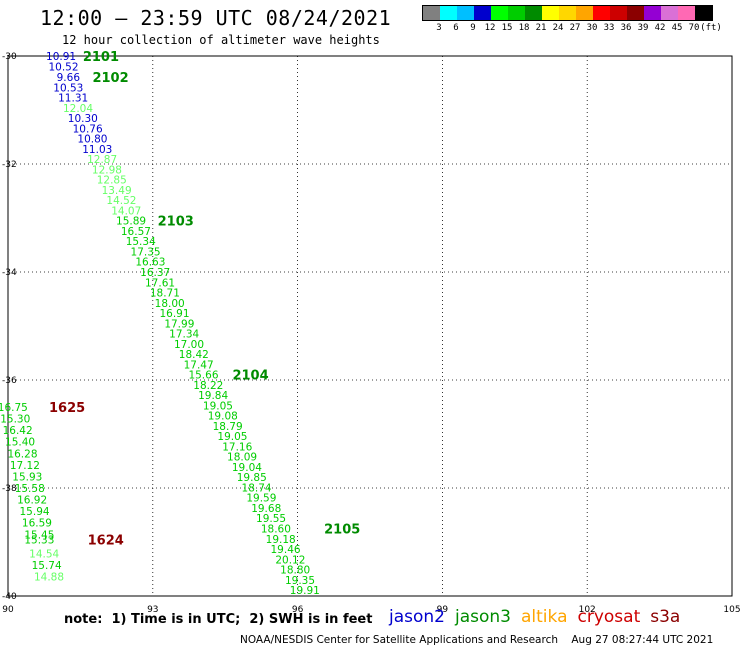 Image resolution: width=740 pixels, height=650 pixels. Describe the element at coordinates (25, 466) in the screenshot. I see `wave-height-label: 17.12` at that location.